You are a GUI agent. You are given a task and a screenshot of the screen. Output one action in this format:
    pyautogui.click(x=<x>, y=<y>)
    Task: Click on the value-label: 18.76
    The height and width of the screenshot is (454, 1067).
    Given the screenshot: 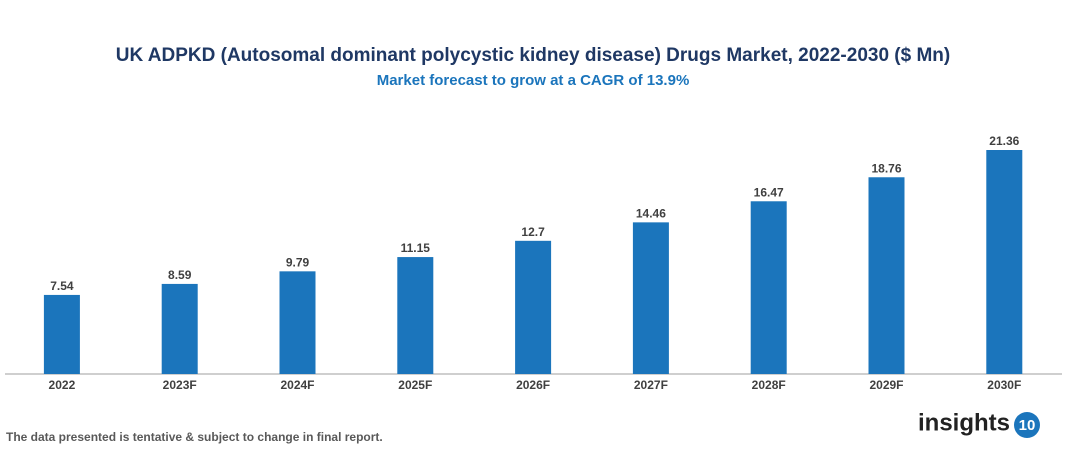 What is the action you would take?
    pyautogui.click(x=886, y=168)
    